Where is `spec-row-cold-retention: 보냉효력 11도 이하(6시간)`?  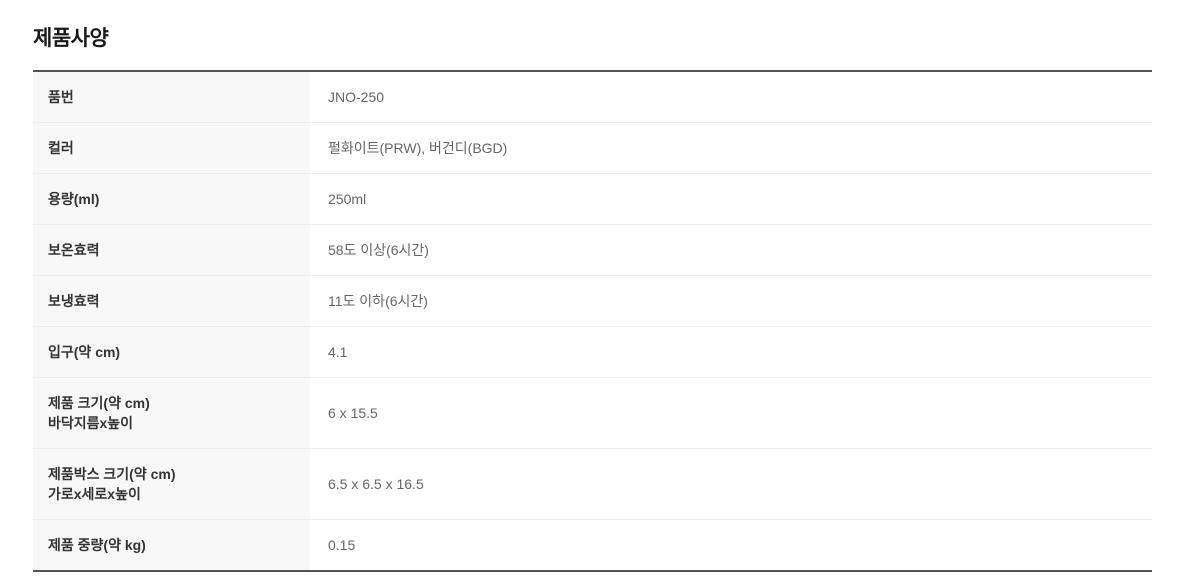 spec-row-cold-retention: 보냉효력 11도 이하(6시간) is located at coordinates (592, 301).